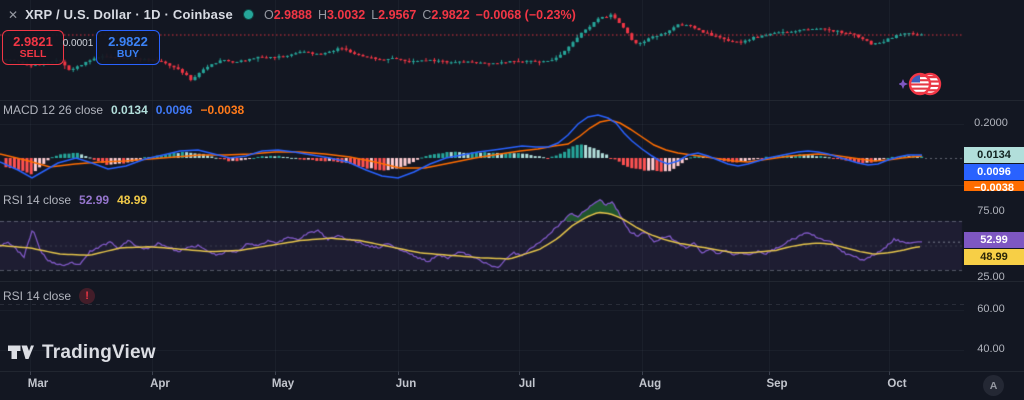  Describe the element at coordinates (322, 14) in the screenshot. I see `high-label: H` at that location.